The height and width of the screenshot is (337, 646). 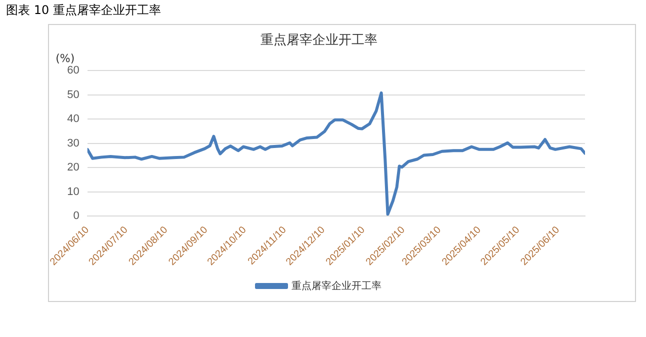 What do you see at coordinates (337, 286) in the screenshot?
I see `legend-label: 重点屠宰企业开工率` at bounding box center [337, 286].